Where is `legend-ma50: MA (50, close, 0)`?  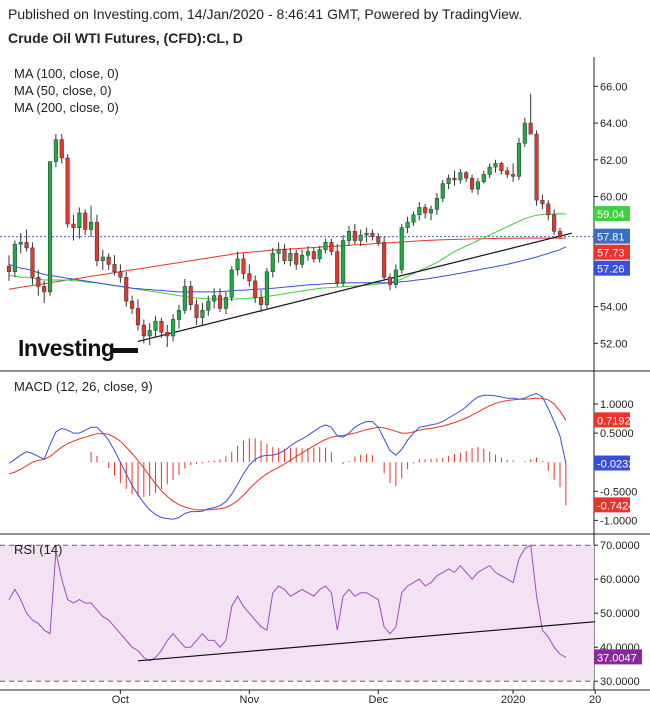 legend-ma50: MA (50, close, 0) is located at coordinates (63, 90).